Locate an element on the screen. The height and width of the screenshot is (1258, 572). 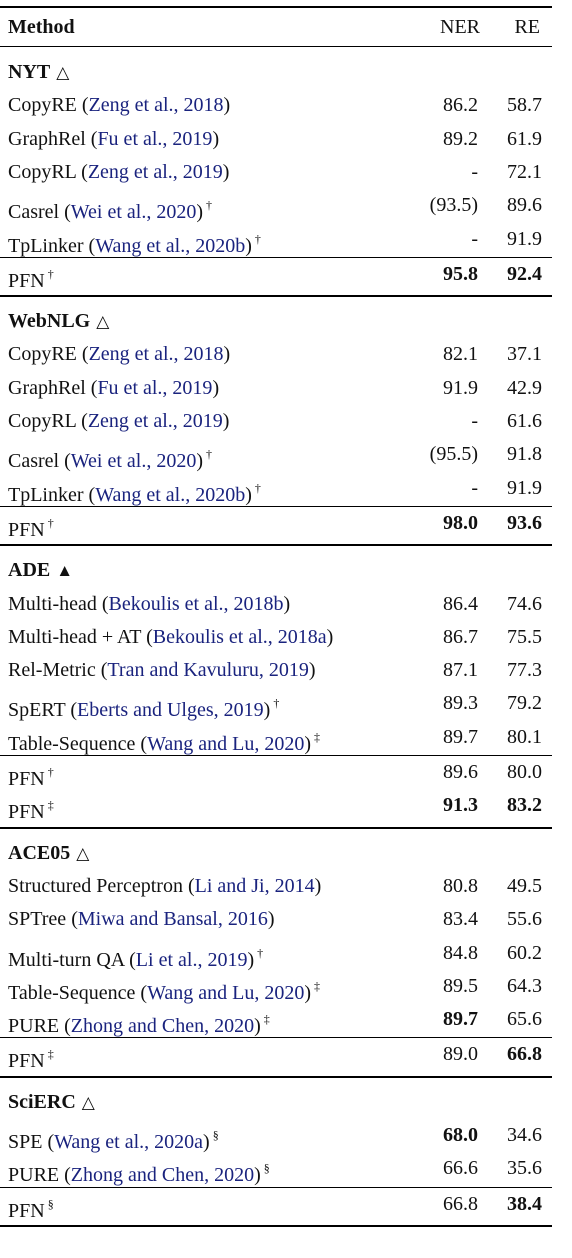
method-cell: Casrel (Wei et al., 2020) † is located at coordinates (110, 460).